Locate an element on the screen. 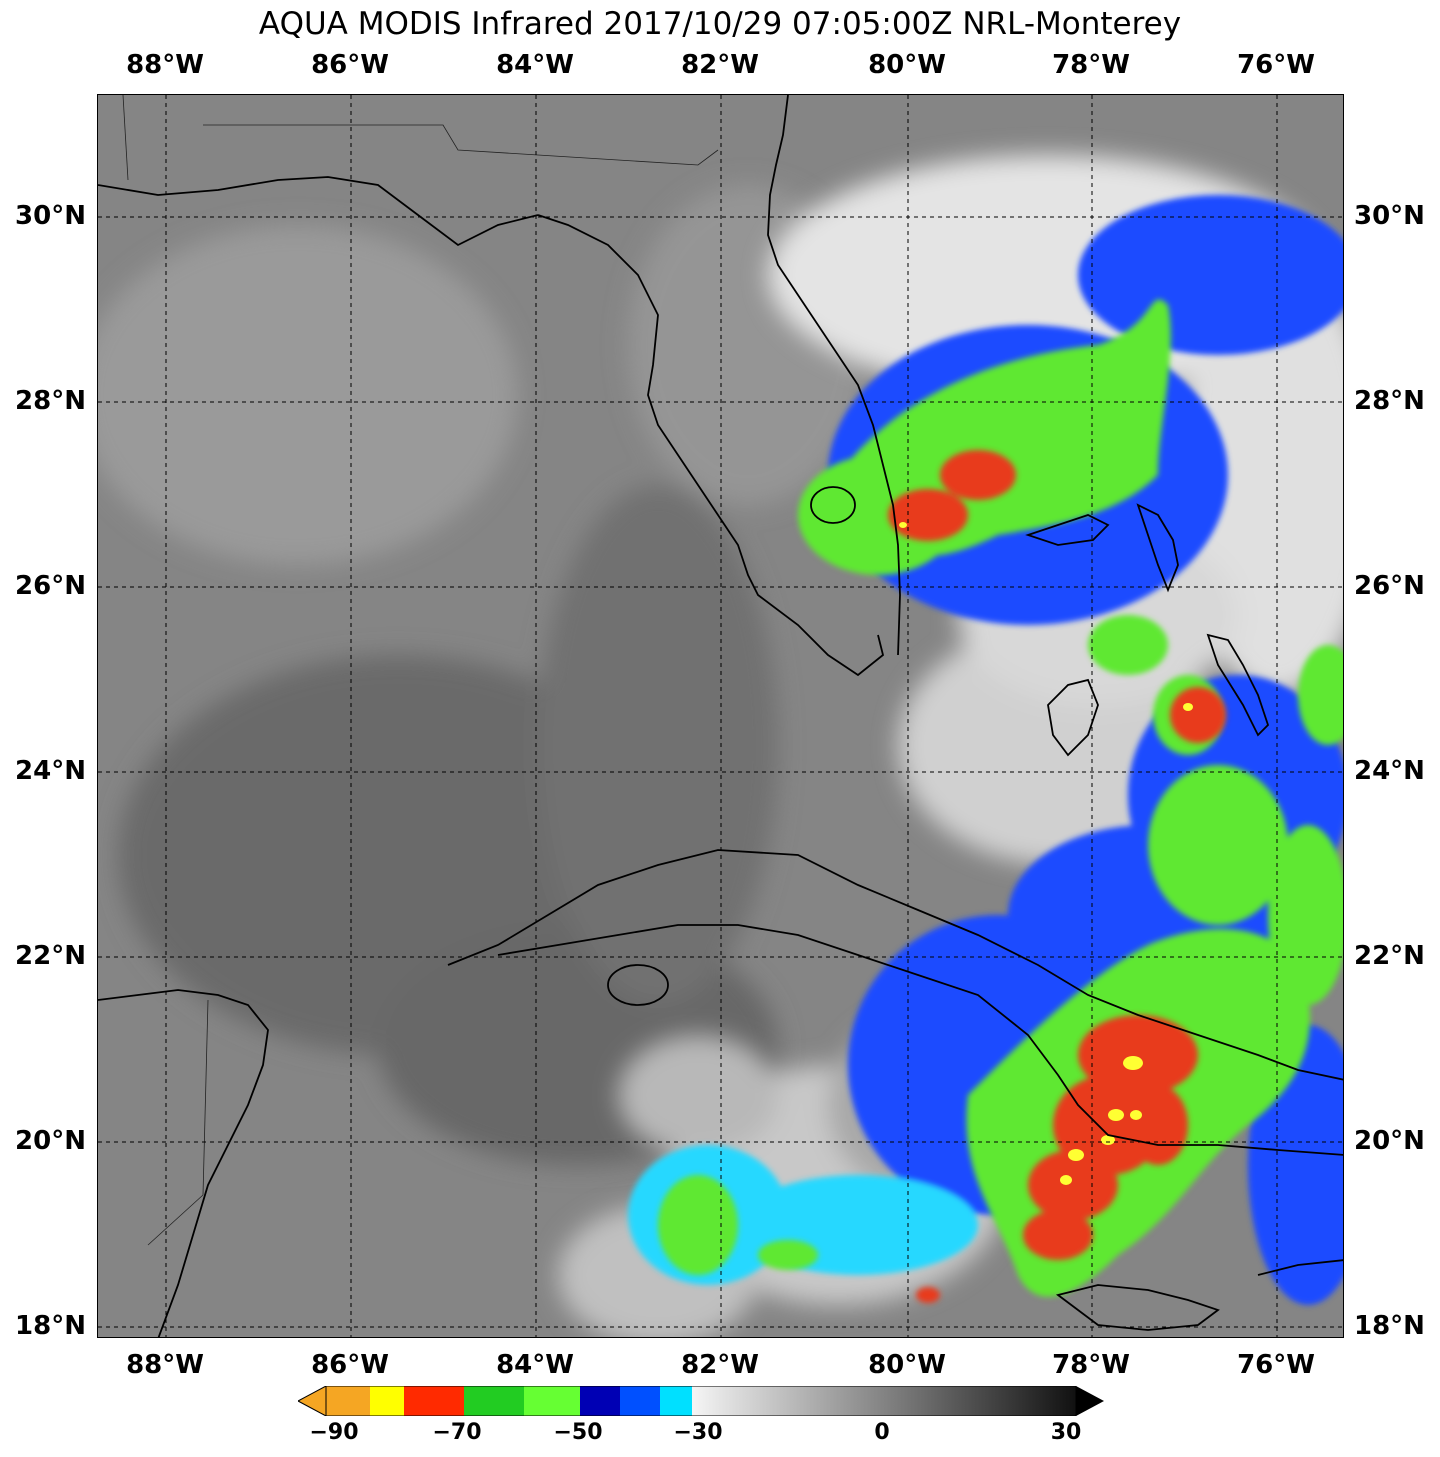 Image resolution: width=1440 pixels, height=1457 pixels. lat-label-right: 22°N is located at coordinates (1389, 956).